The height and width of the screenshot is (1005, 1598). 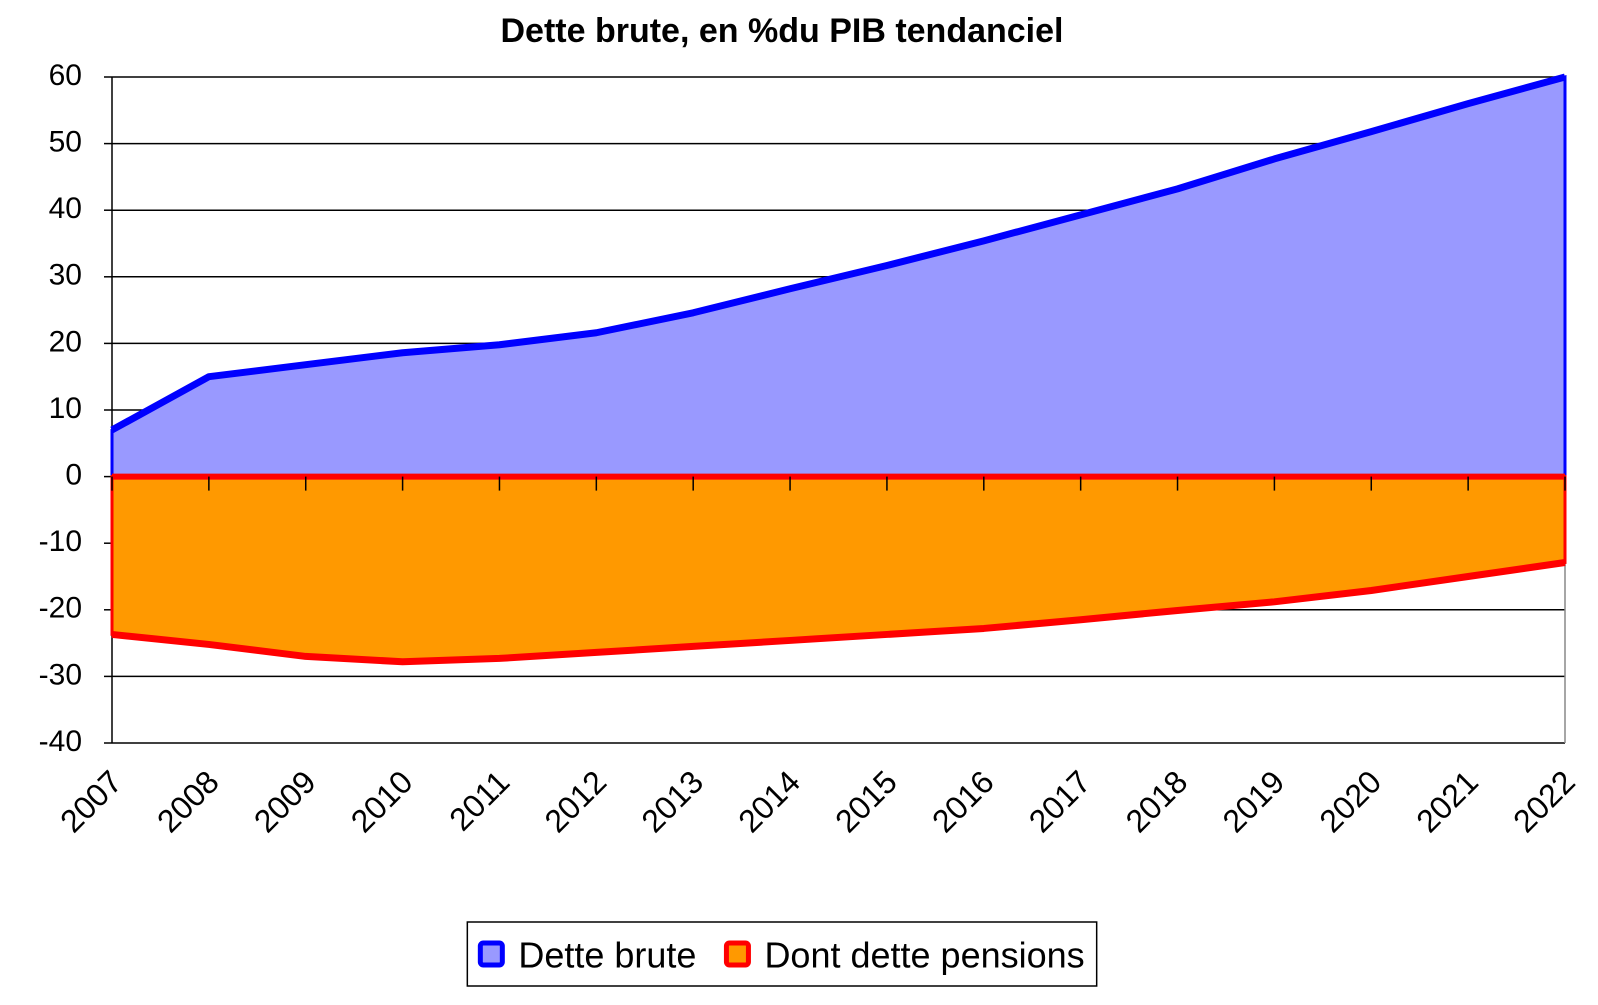 What do you see at coordinates (65, 275) in the screenshot?
I see `y-tick-label: 30` at bounding box center [65, 275].